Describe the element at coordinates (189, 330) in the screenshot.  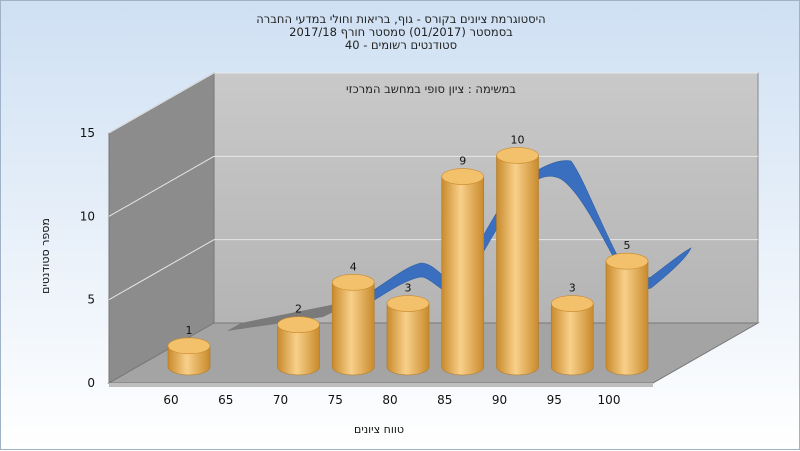
I see `bar-value-label: 1` at that location.